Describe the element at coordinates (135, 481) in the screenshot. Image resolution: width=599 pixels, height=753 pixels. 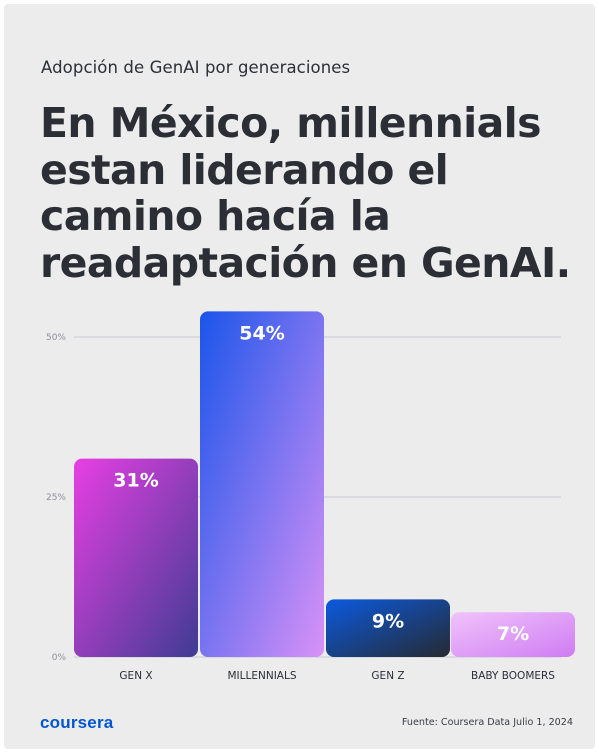
I see `value-label-gen-x: 31%` at that location.